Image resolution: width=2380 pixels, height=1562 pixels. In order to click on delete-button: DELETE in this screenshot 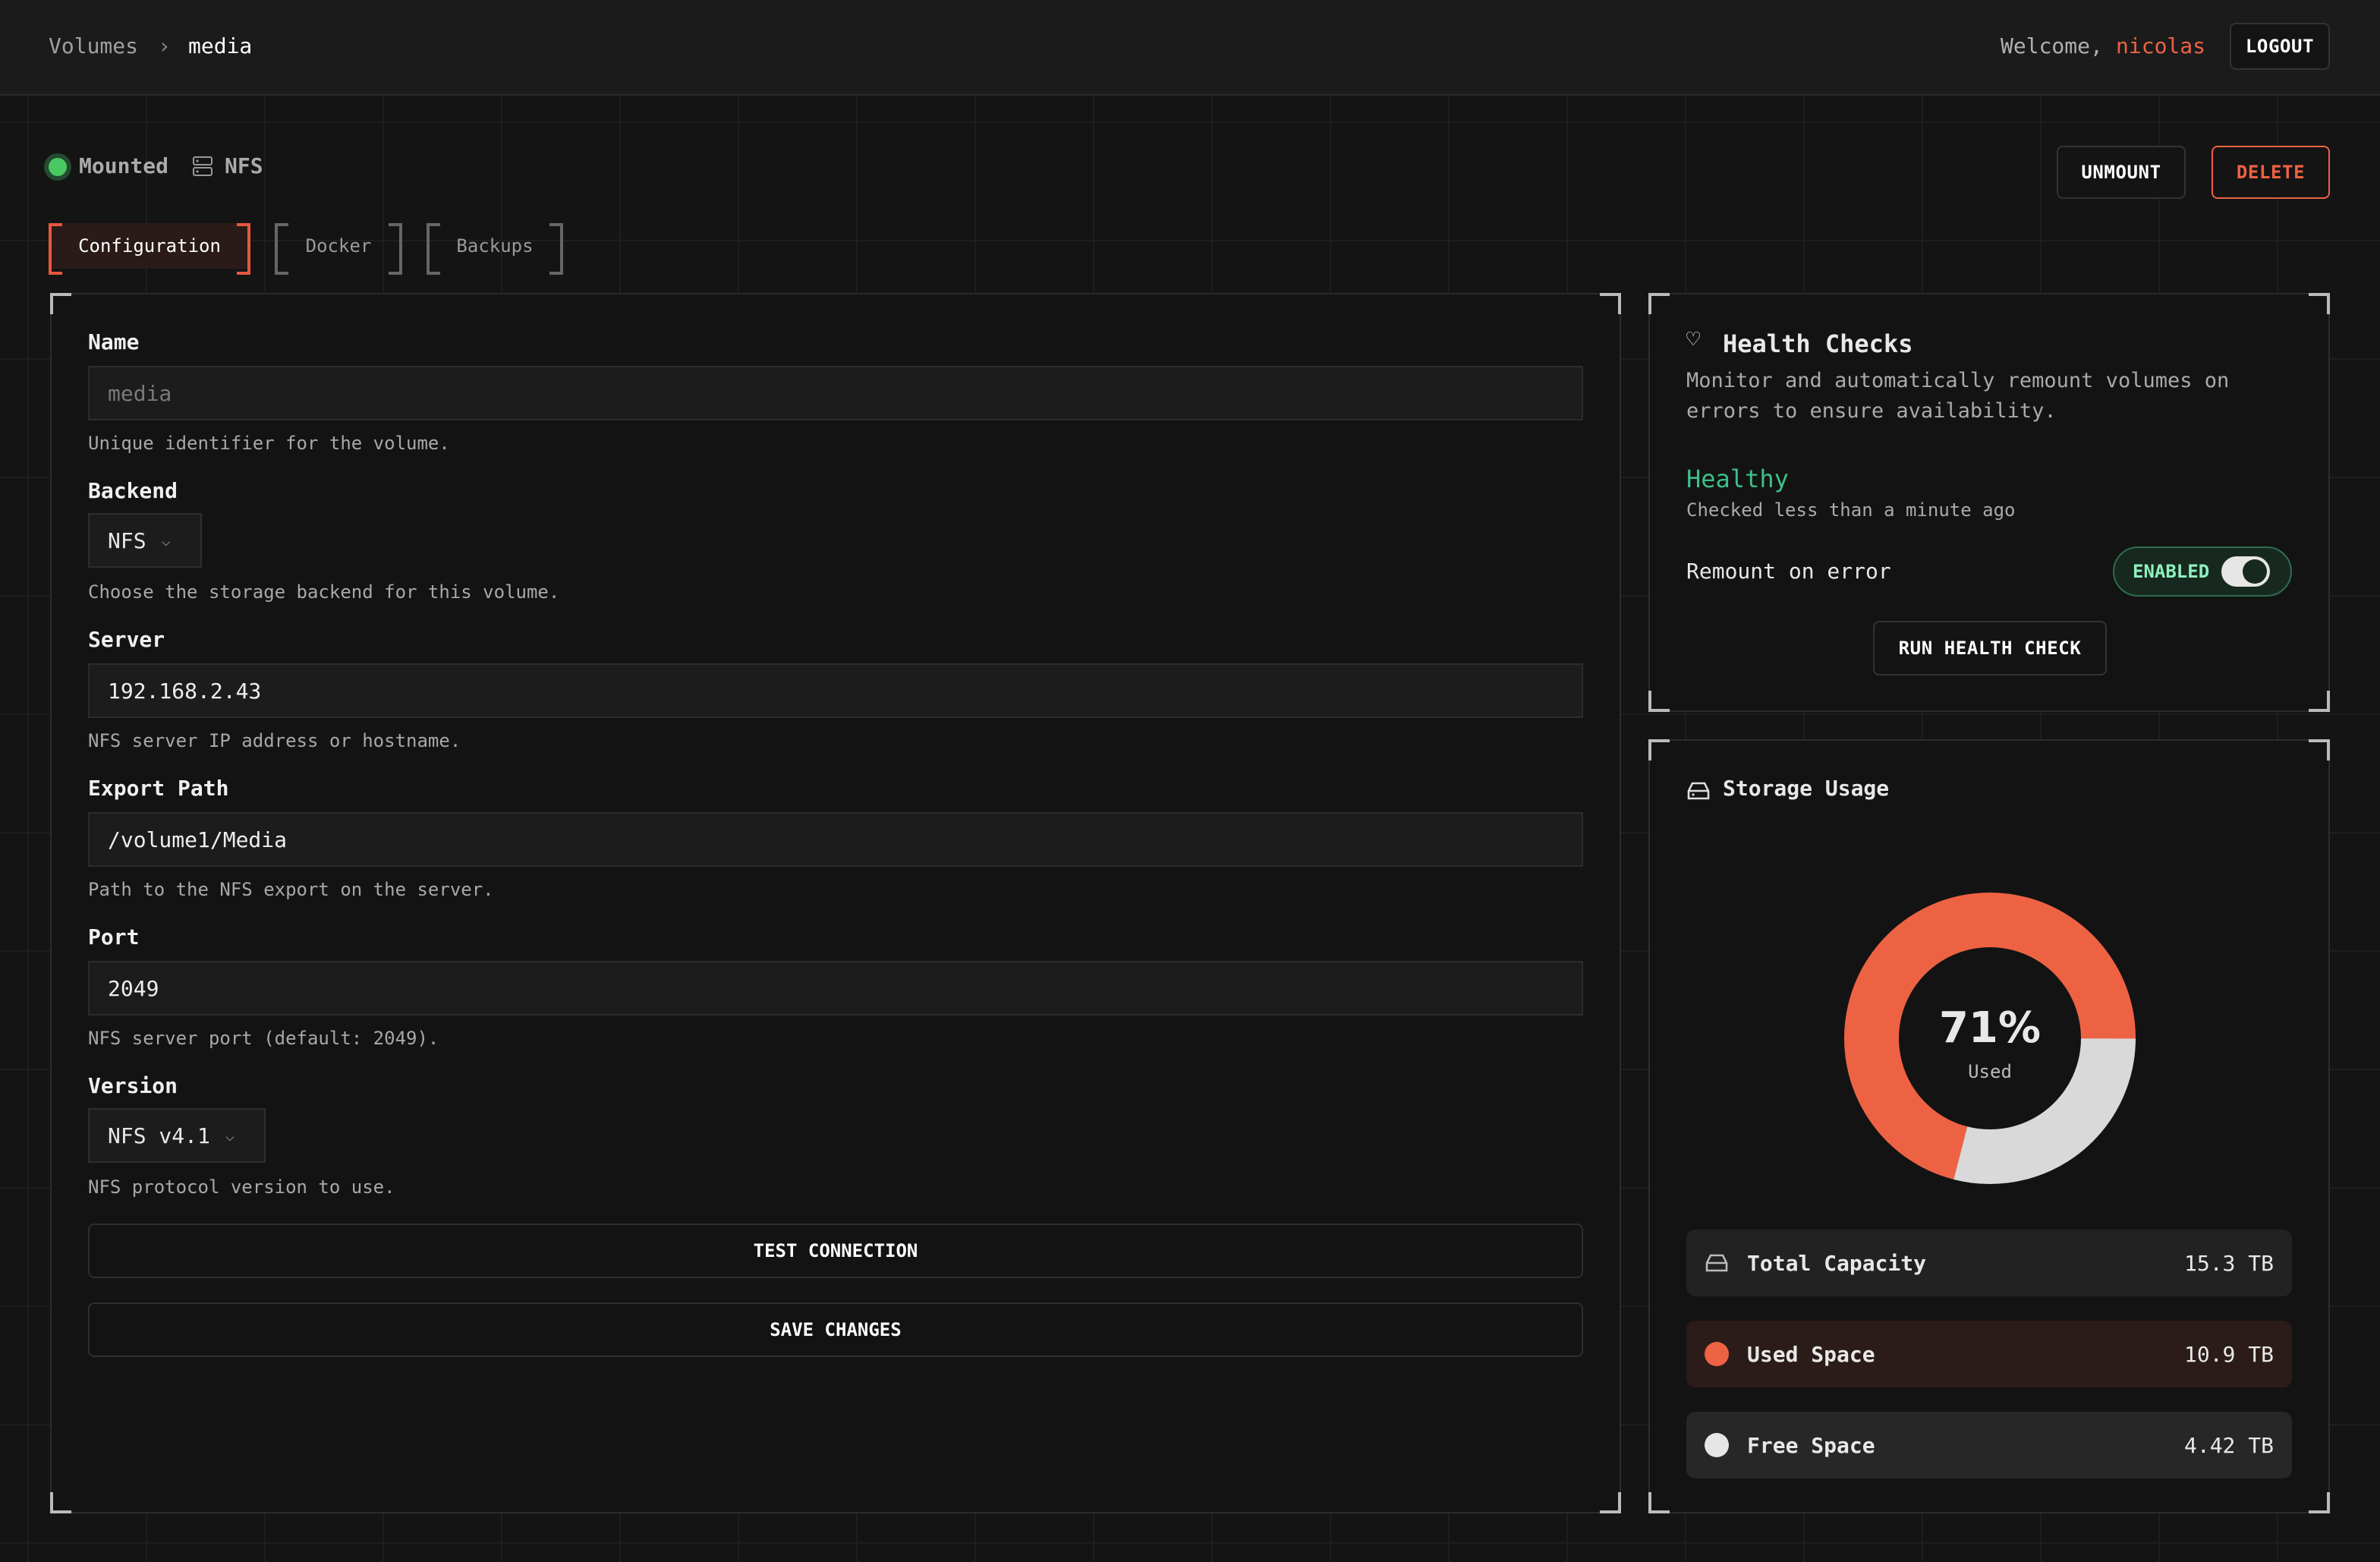, I will do `click(2271, 172)`.